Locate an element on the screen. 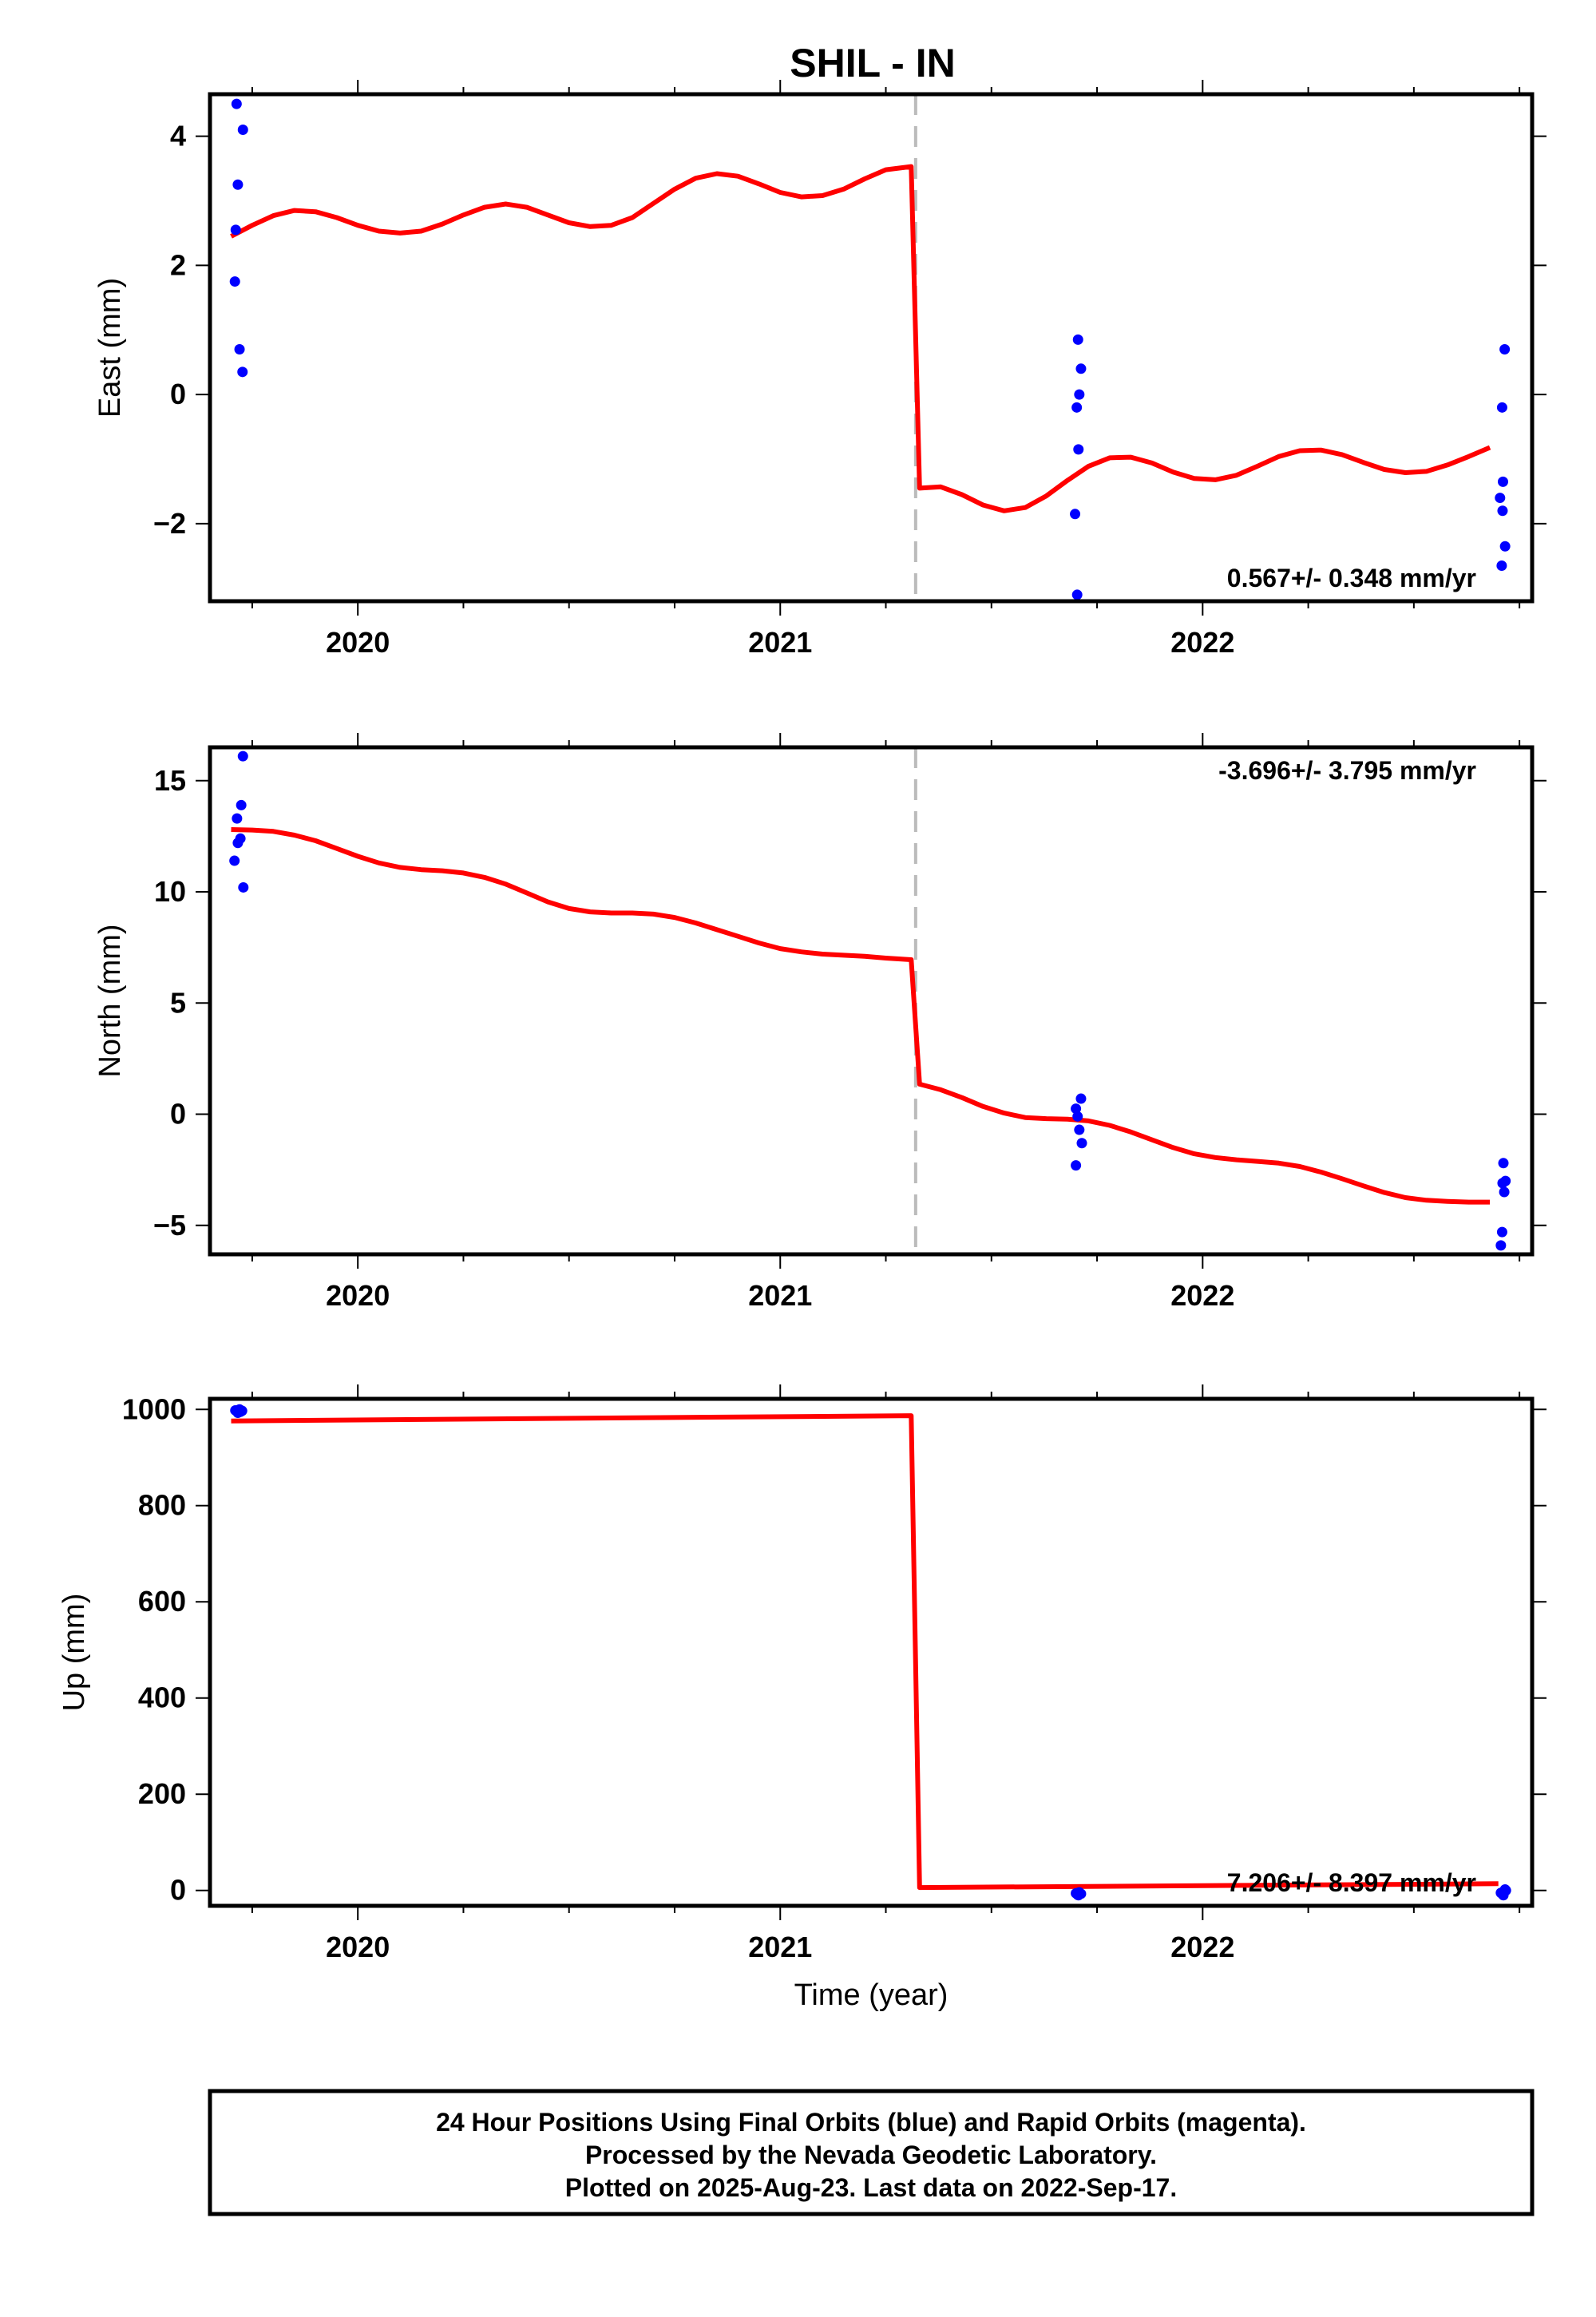 This screenshot has width=1596, height=2317. east-x-tick-label: 2020 is located at coordinates (358, 642).